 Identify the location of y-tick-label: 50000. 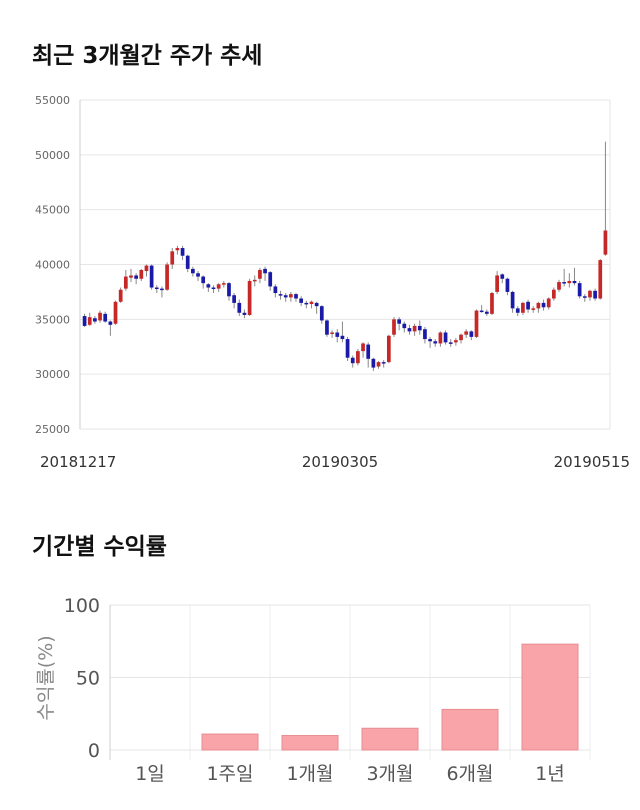
(52, 155).